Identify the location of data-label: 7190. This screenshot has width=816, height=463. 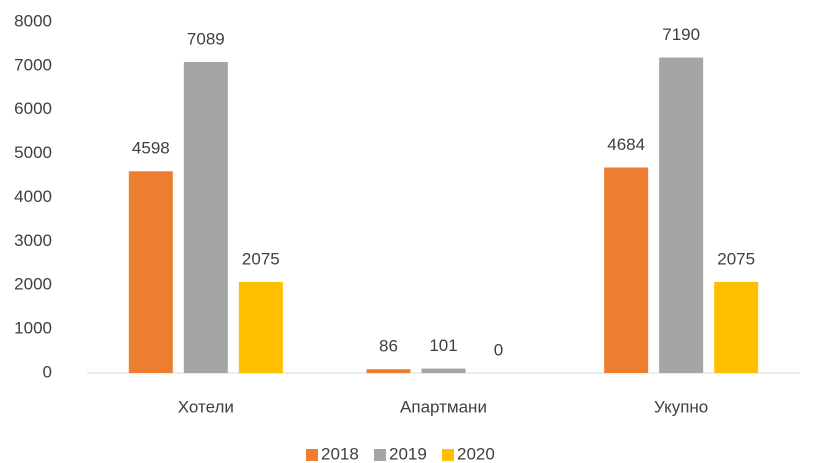
(681, 34).